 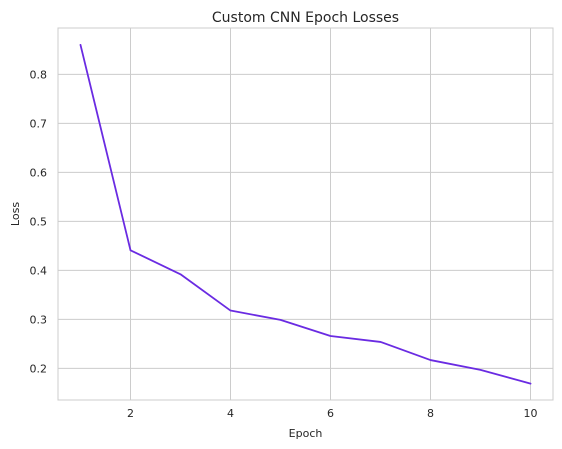 I want to click on x-tick-label: 2, so click(x=130, y=413).